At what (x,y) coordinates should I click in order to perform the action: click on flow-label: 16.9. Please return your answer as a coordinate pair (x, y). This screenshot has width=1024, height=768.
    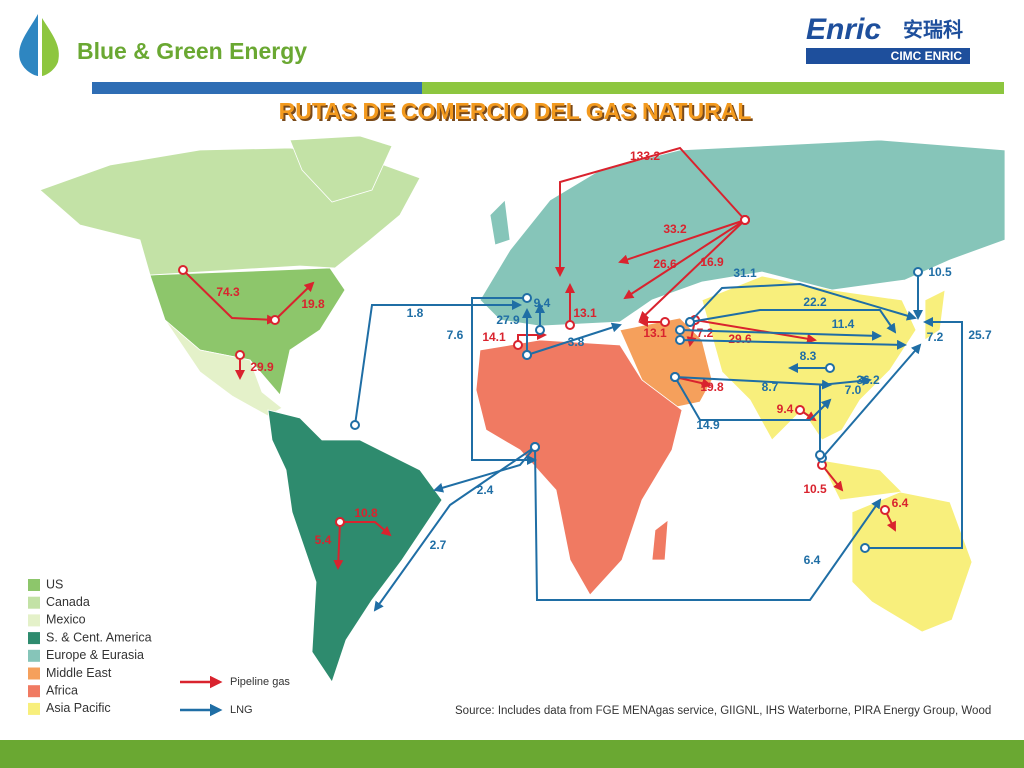
    Looking at the image, I should click on (712, 262).